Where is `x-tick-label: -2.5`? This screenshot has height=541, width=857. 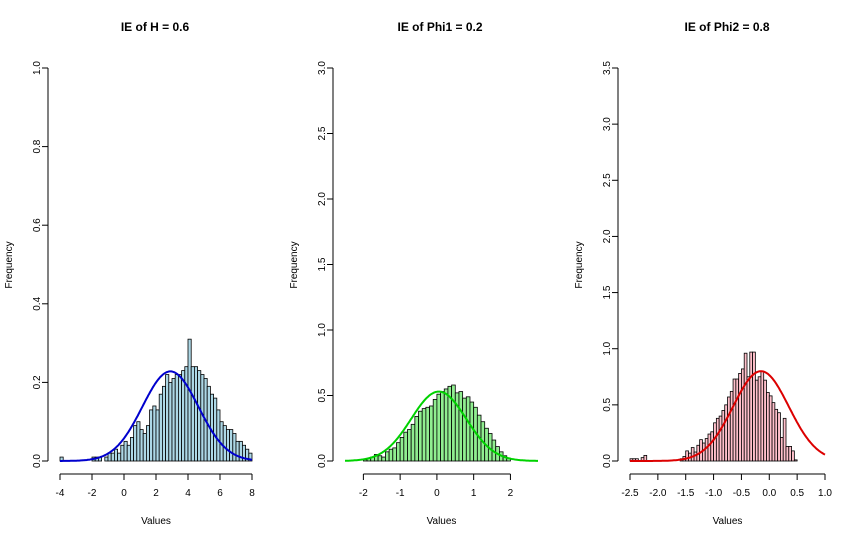 x-tick-label: -2.5 is located at coordinates (630, 493).